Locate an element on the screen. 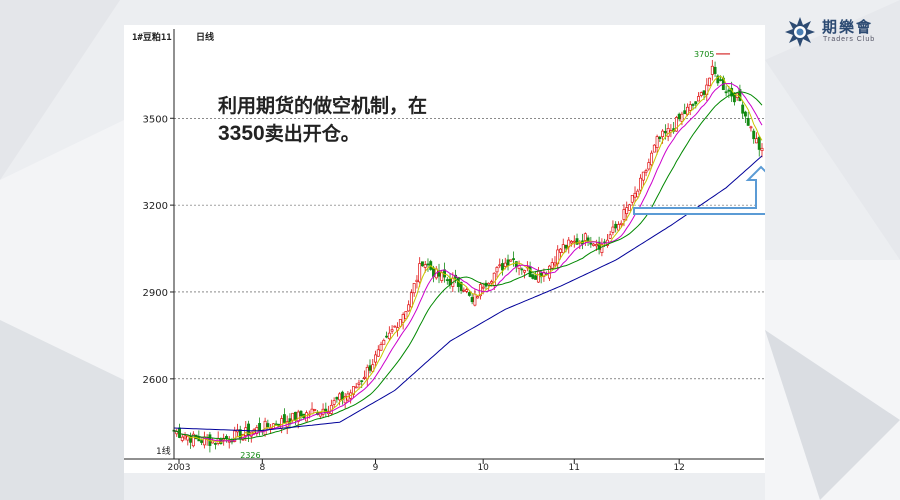  brand-logo: 期樂會 Traders Club is located at coordinates (839, 33).